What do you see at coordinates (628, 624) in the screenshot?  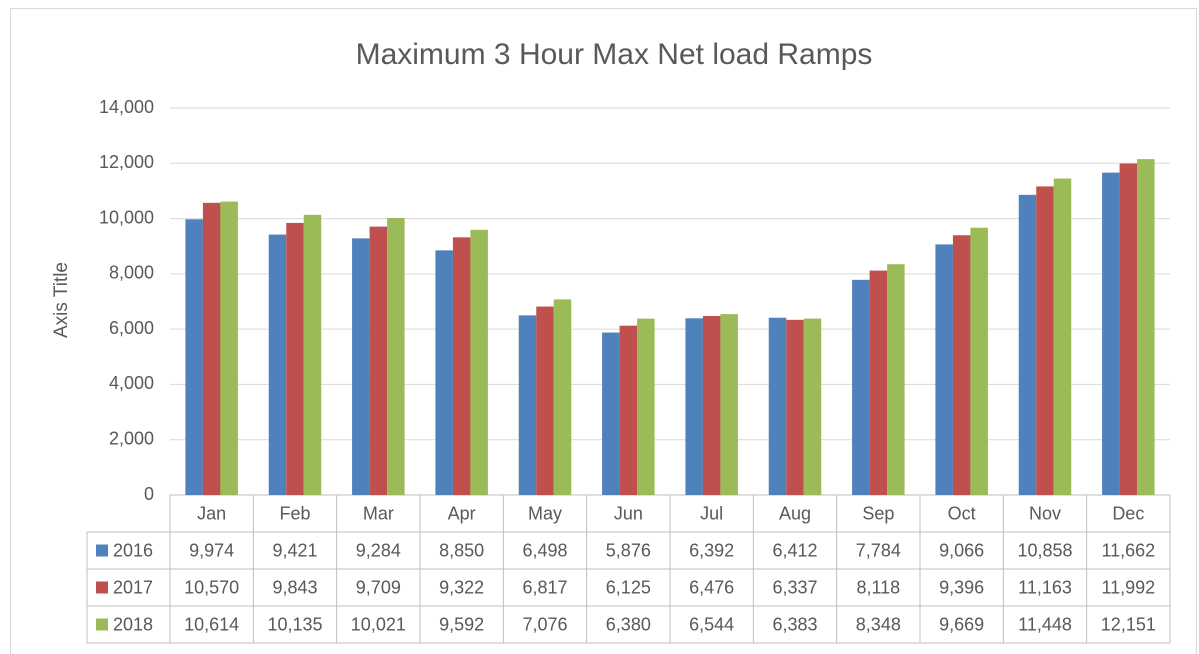 I see `table-value: 6,380` at bounding box center [628, 624].